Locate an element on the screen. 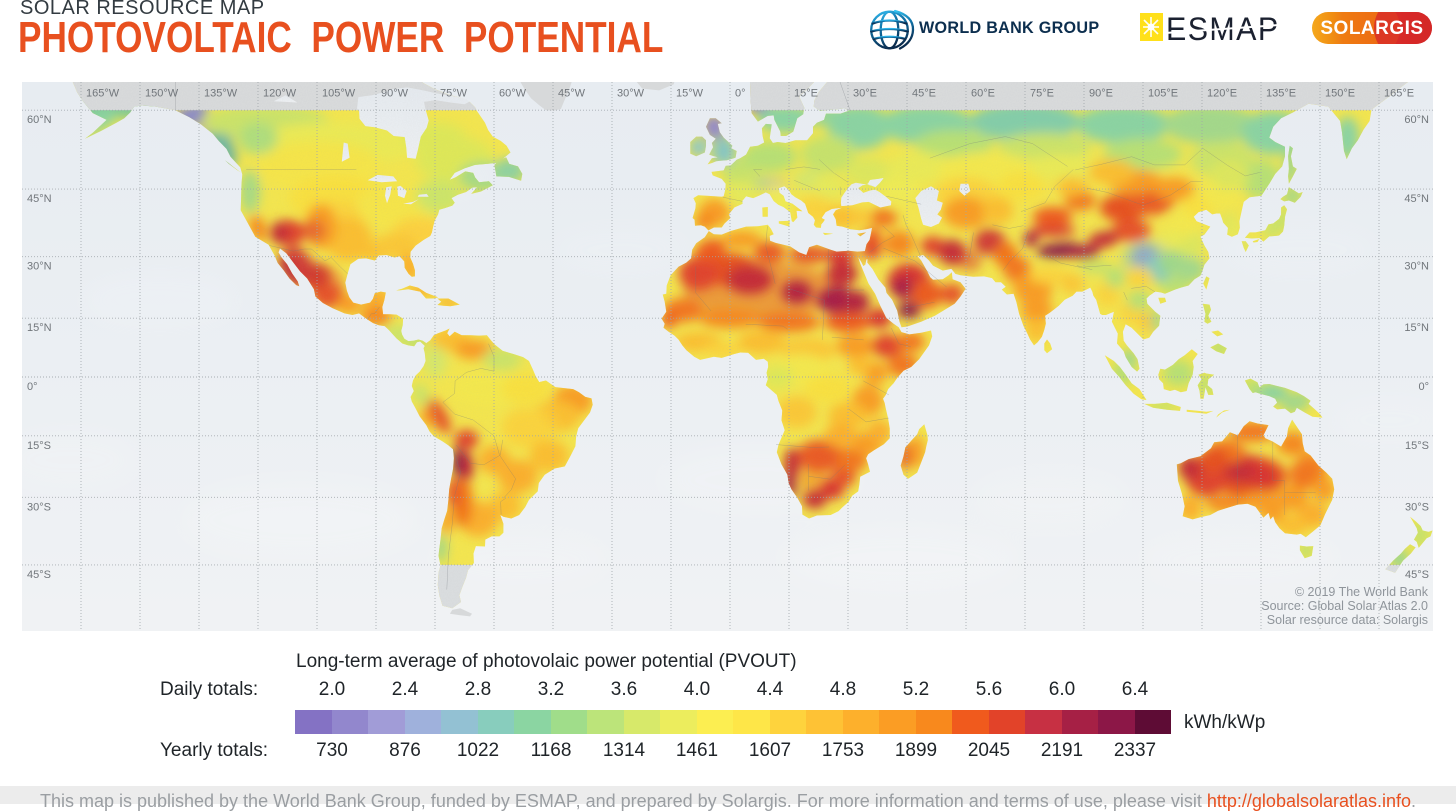  svg-text: 90°E is located at coordinates (1101, 94).